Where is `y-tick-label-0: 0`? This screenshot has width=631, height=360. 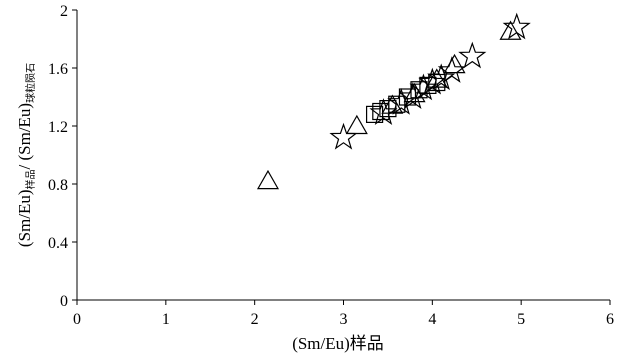
y-tick-label-0: 0 is located at coordinates (64, 301).